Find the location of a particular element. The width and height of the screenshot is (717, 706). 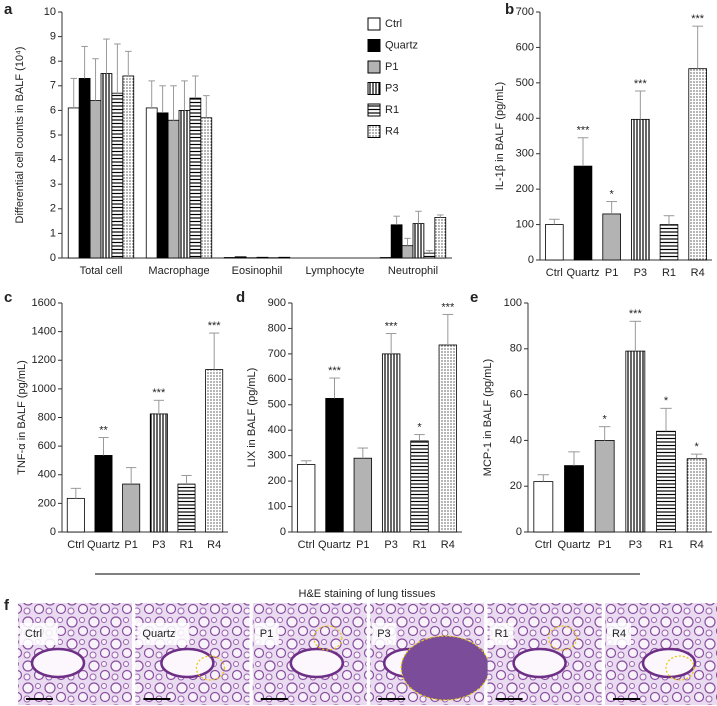

y-axis-label: LIX in BALF (pg/mL) is located at coordinates (252, 418).